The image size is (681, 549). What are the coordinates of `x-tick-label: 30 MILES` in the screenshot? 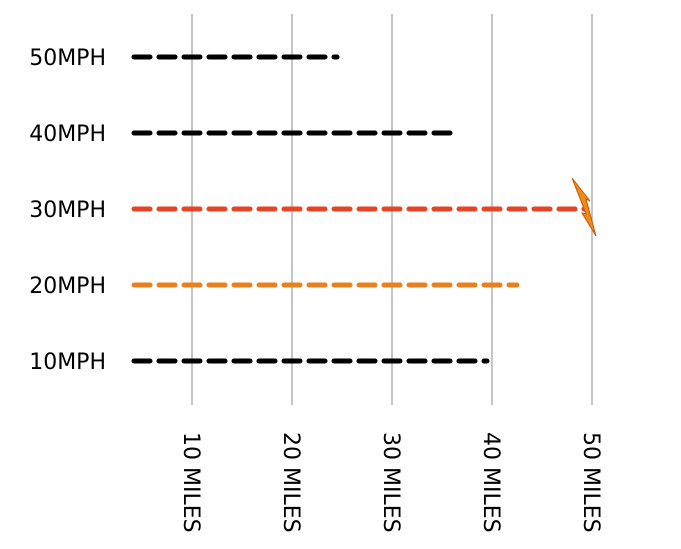 It's located at (390, 482).